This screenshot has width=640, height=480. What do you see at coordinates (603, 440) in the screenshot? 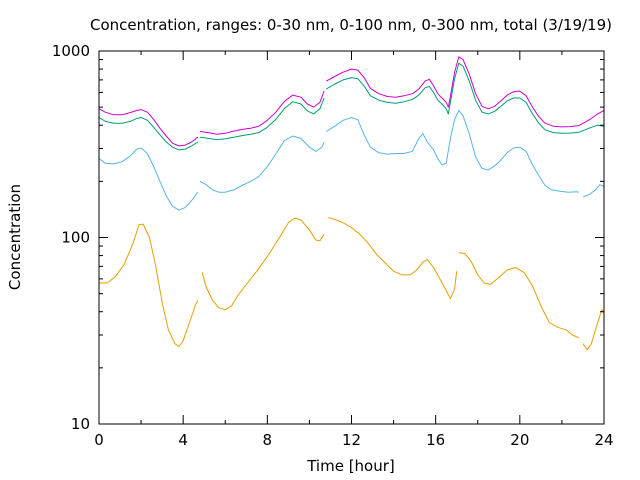
I see `x-tick-label: 24` at bounding box center [603, 440].